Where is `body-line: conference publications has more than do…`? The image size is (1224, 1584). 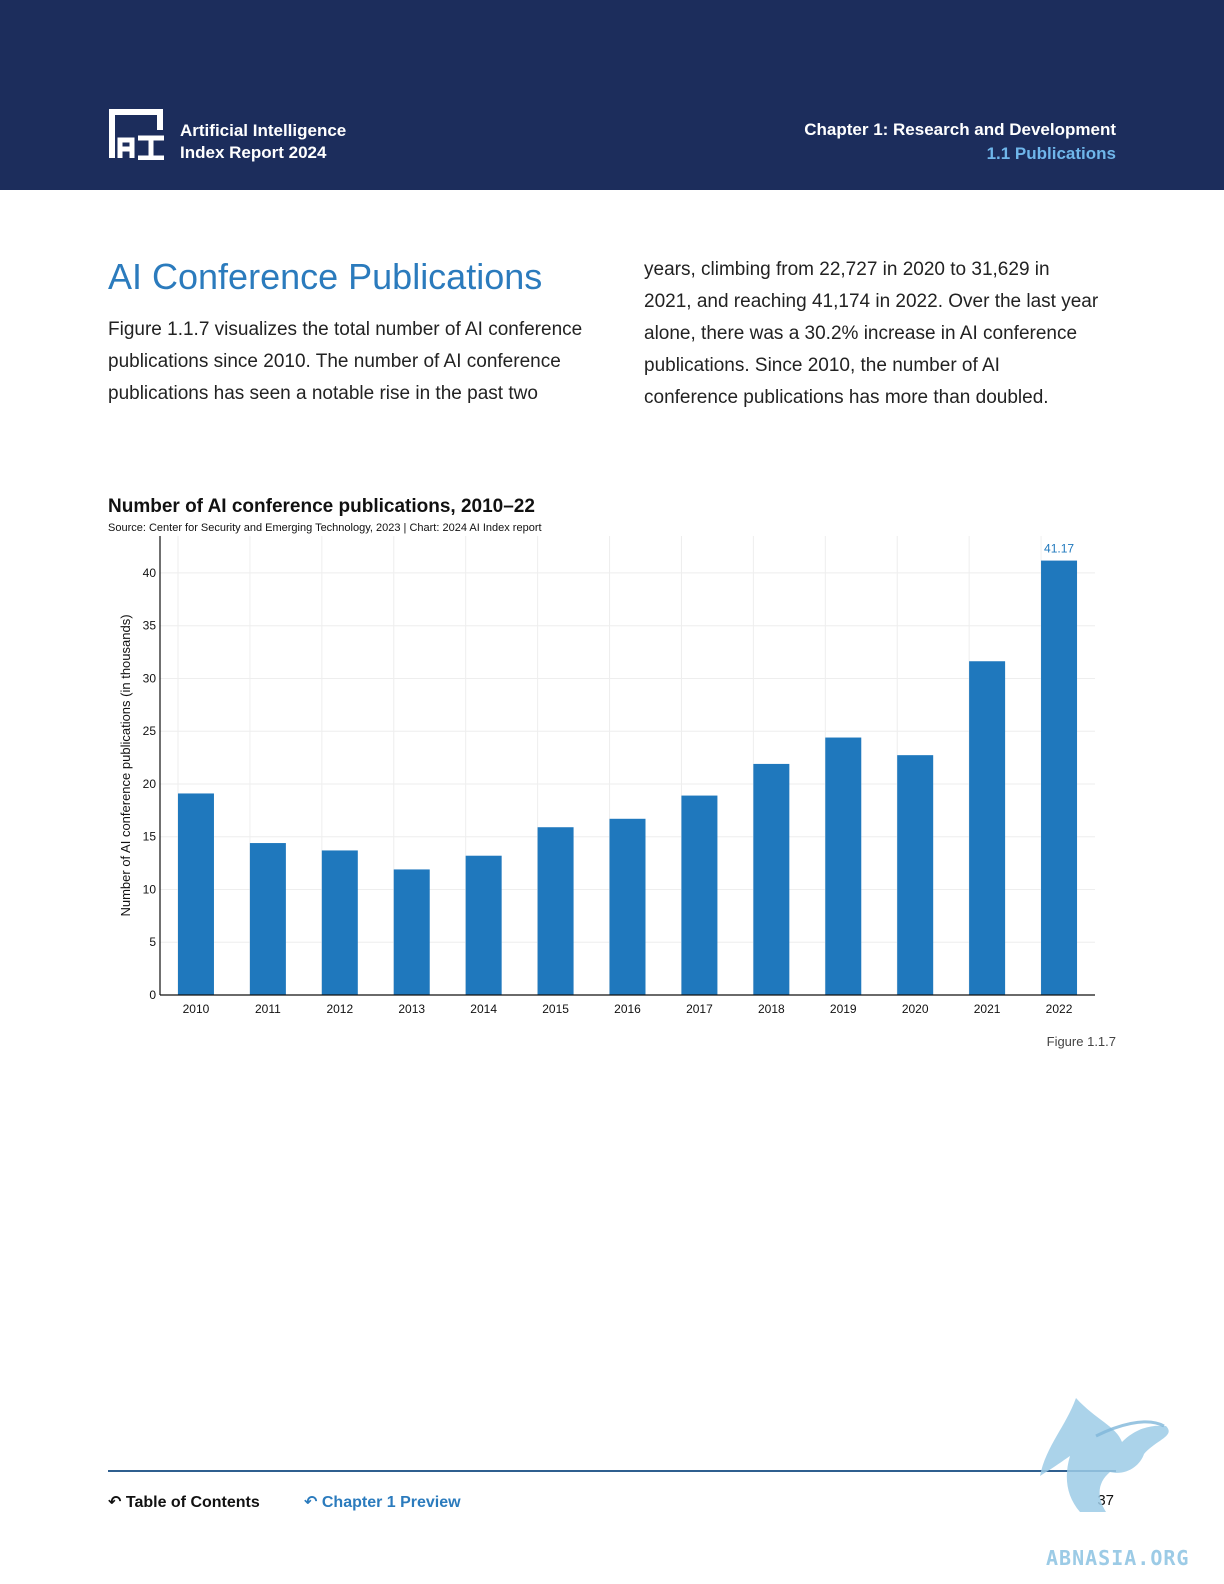 body-line: conference publications has more than do… is located at coordinates (846, 397).